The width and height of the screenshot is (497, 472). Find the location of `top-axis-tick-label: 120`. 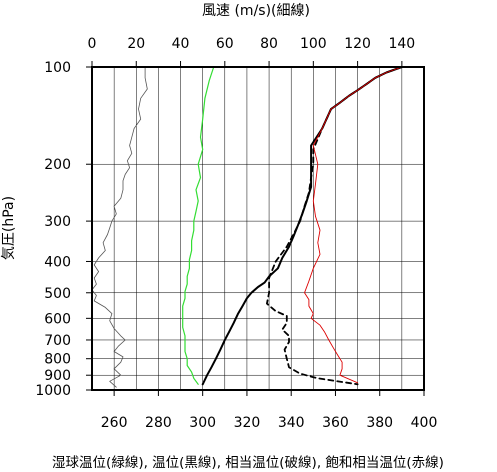

top-axis-tick-label: 120 is located at coordinates (357, 44).